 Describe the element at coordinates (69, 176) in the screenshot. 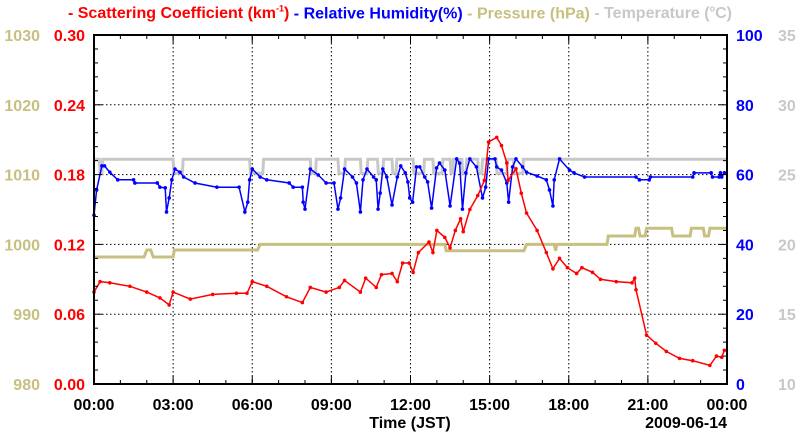

I see `scattering-axis-tick-label: 0.18` at that location.